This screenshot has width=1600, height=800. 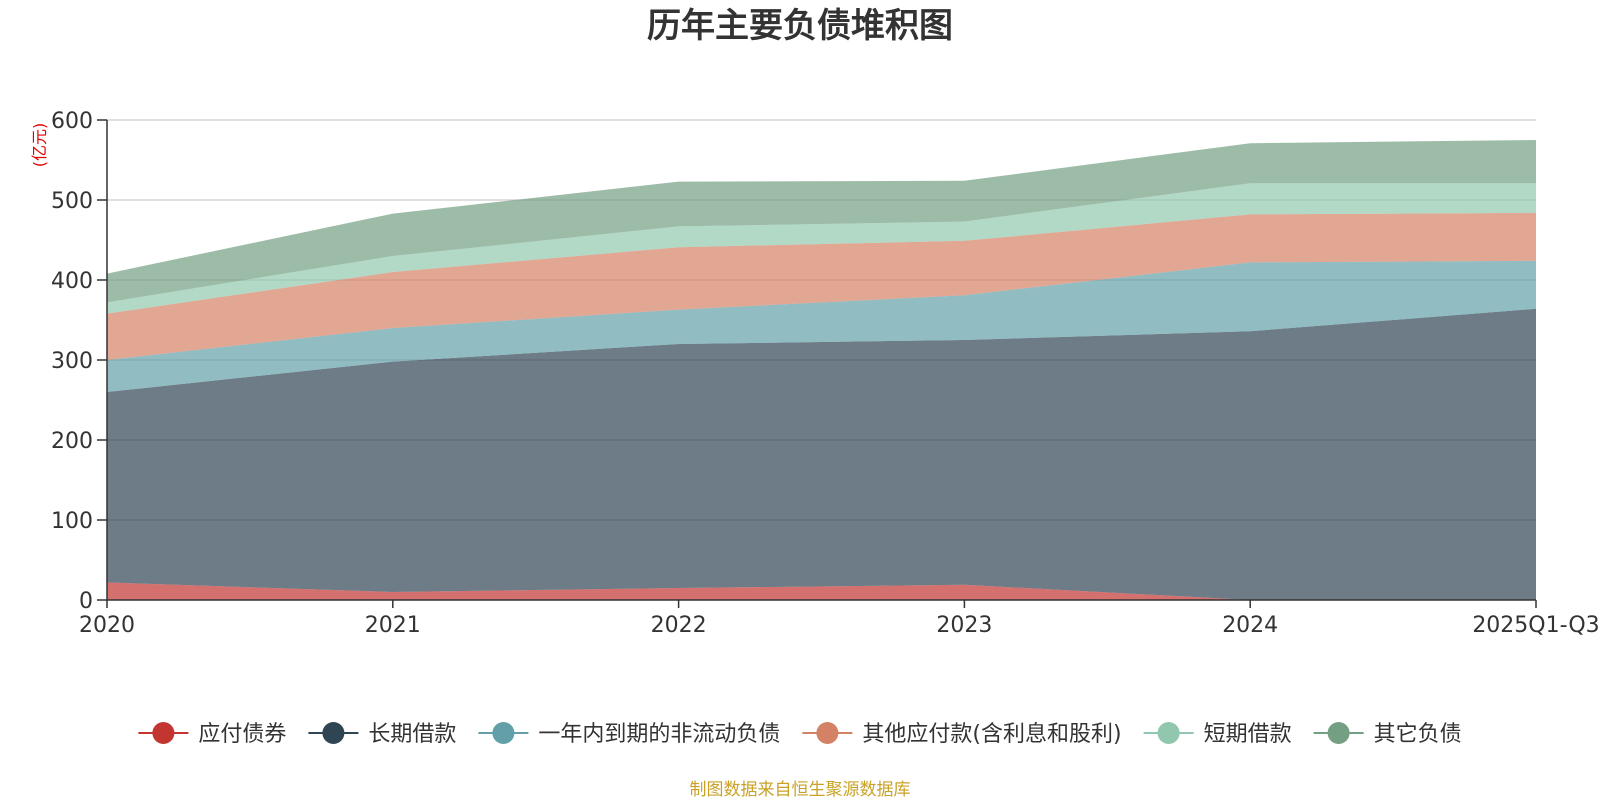 I want to click on legend-label: 其它负债, so click(x=1418, y=734).